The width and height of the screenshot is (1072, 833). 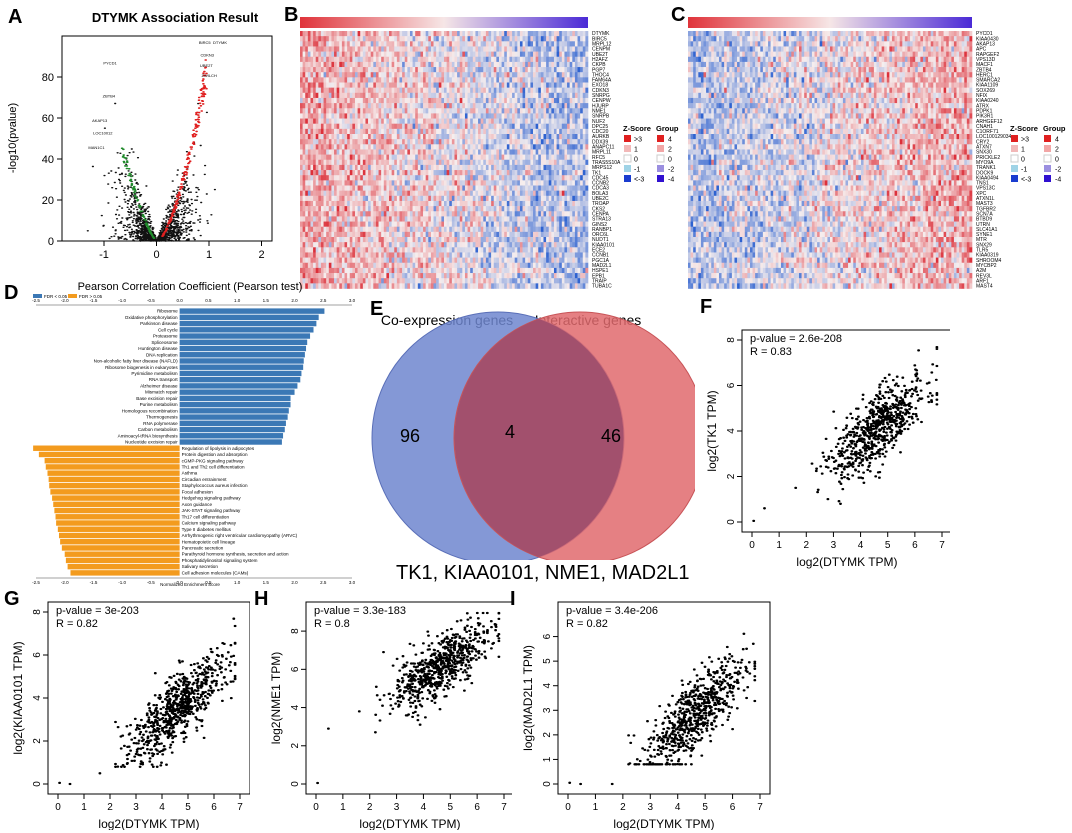 What do you see at coordinates (48, 78) in the screenshot?
I see `volcano-ytick-label: 80` at bounding box center [48, 78].